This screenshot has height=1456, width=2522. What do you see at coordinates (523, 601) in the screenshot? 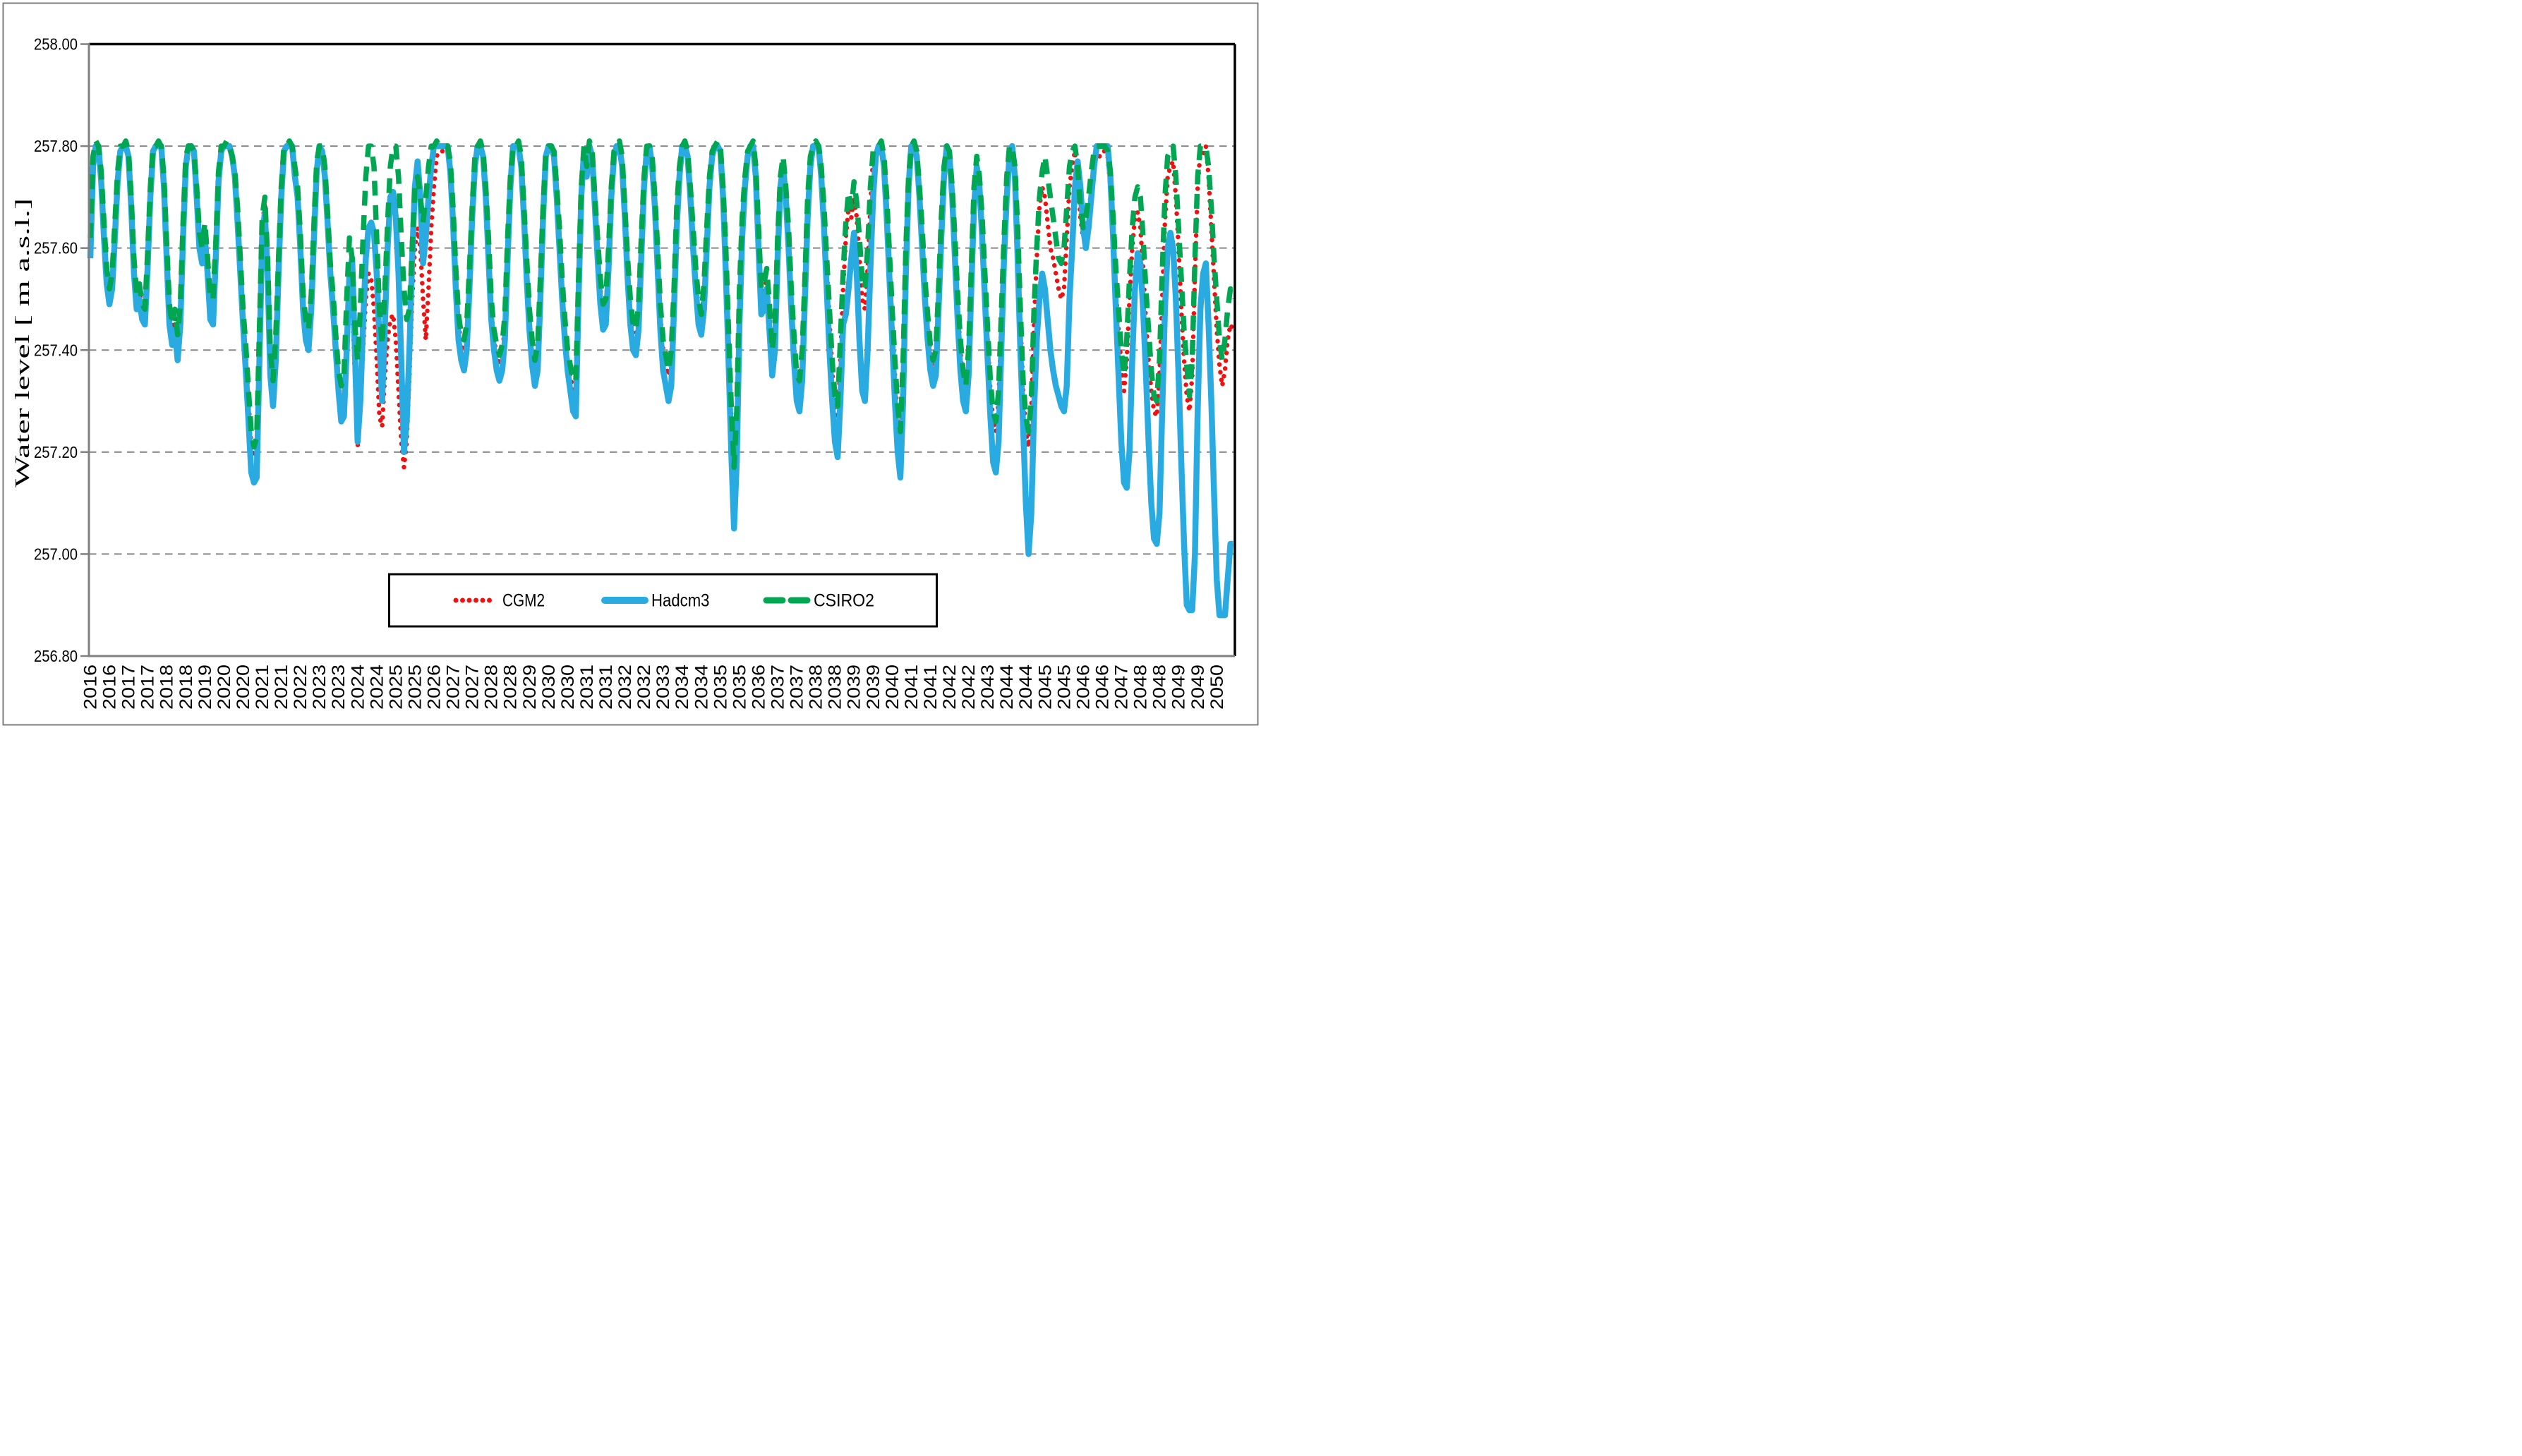
I see `legend-label-cgm2: CGM2` at bounding box center [523, 601].